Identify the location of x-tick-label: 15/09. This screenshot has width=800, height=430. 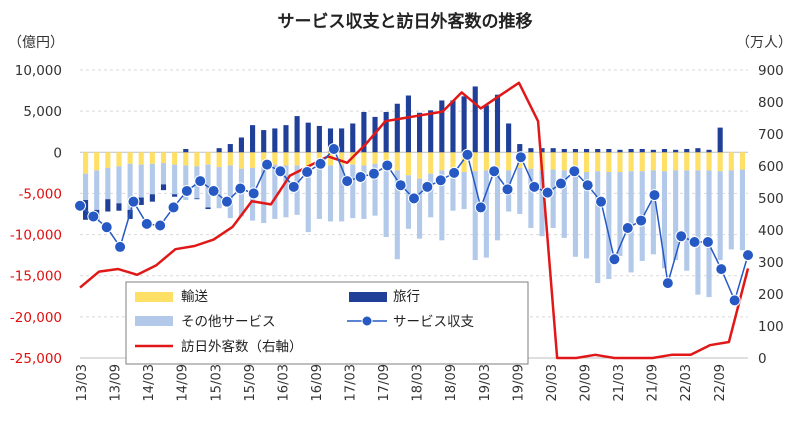
(250, 382).